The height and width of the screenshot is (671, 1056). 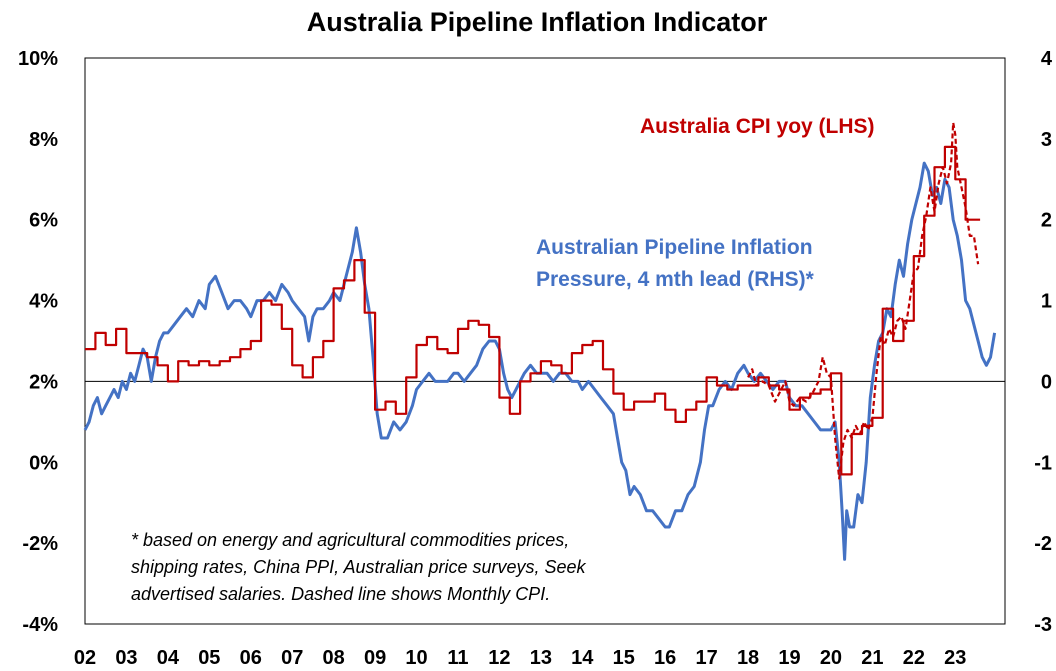 I want to click on x-tick-label: 17, so click(x=706, y=658).